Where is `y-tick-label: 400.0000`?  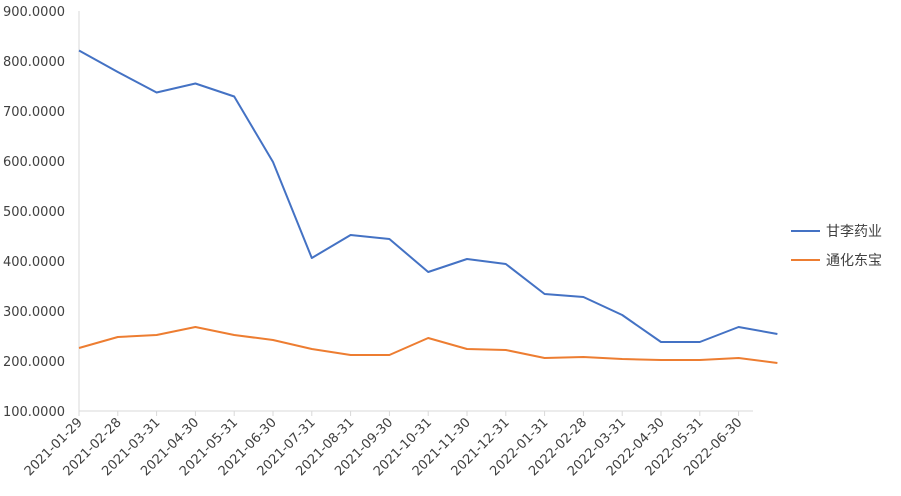
y-tick-label: 400.0000 is located at coordinates (34, 262).